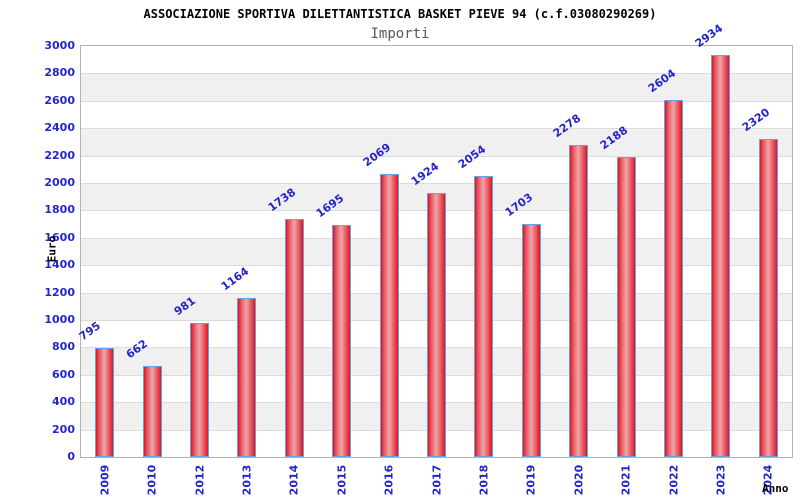  I want to click on x-tick-label: 2021, so click(626, 480).